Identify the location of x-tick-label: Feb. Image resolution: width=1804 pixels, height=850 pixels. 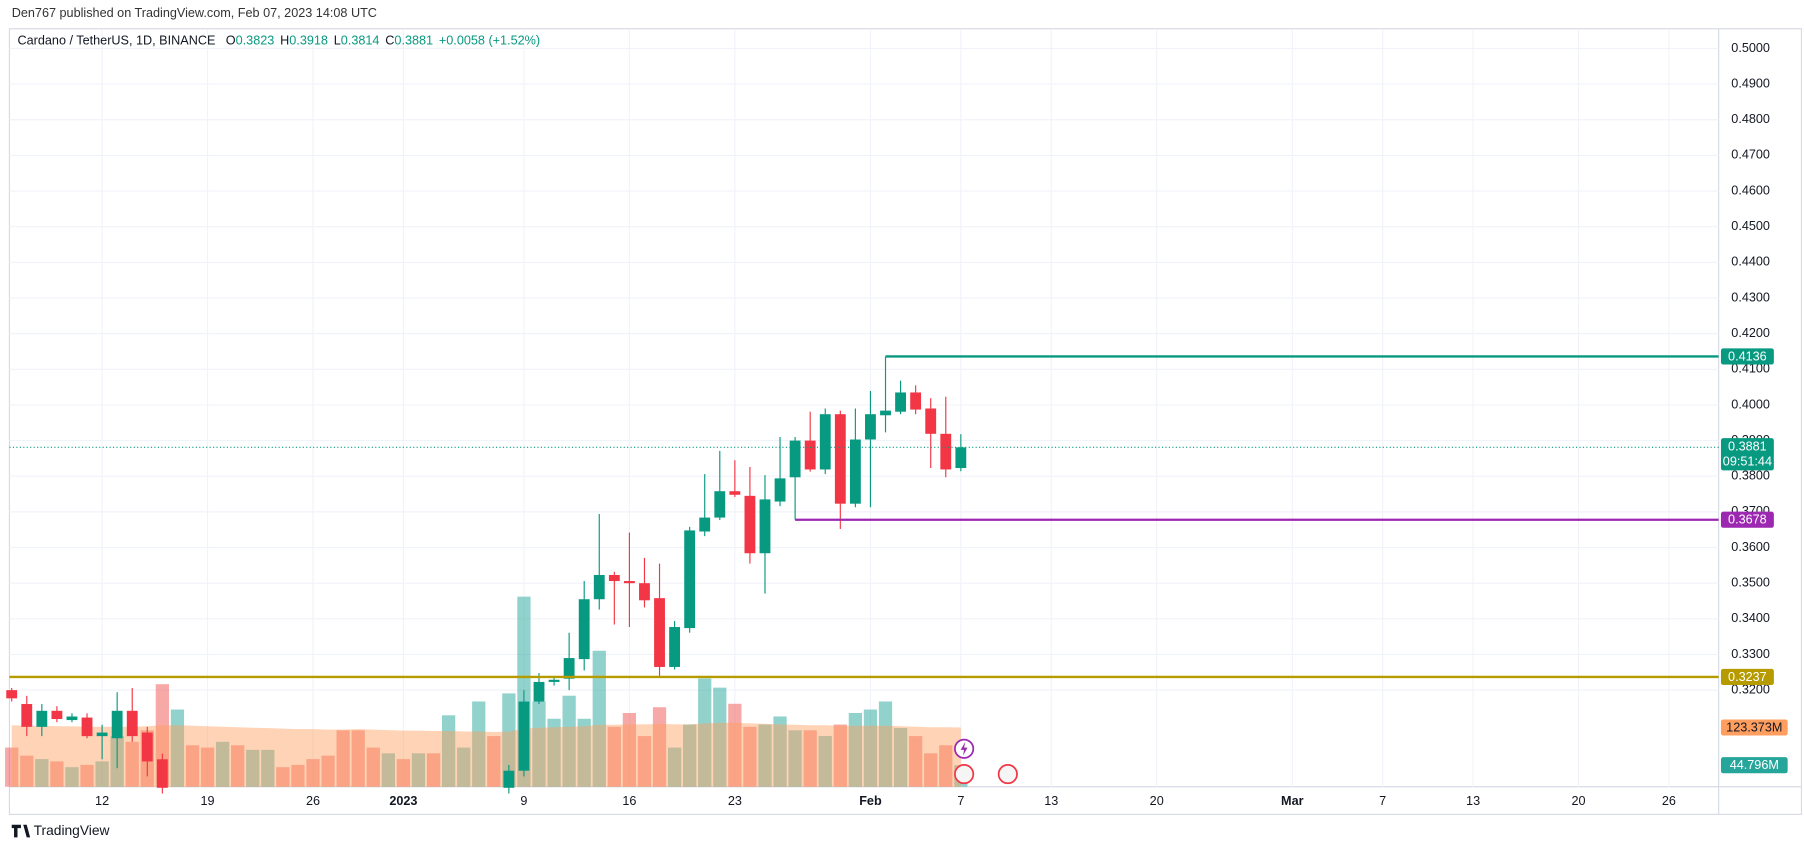
(870, 801).